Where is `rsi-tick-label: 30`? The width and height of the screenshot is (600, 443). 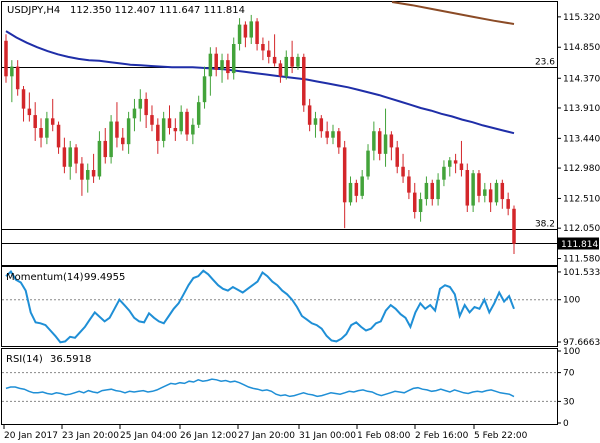
rsi-tick-label: 30 is located at coordinates (569, 402).